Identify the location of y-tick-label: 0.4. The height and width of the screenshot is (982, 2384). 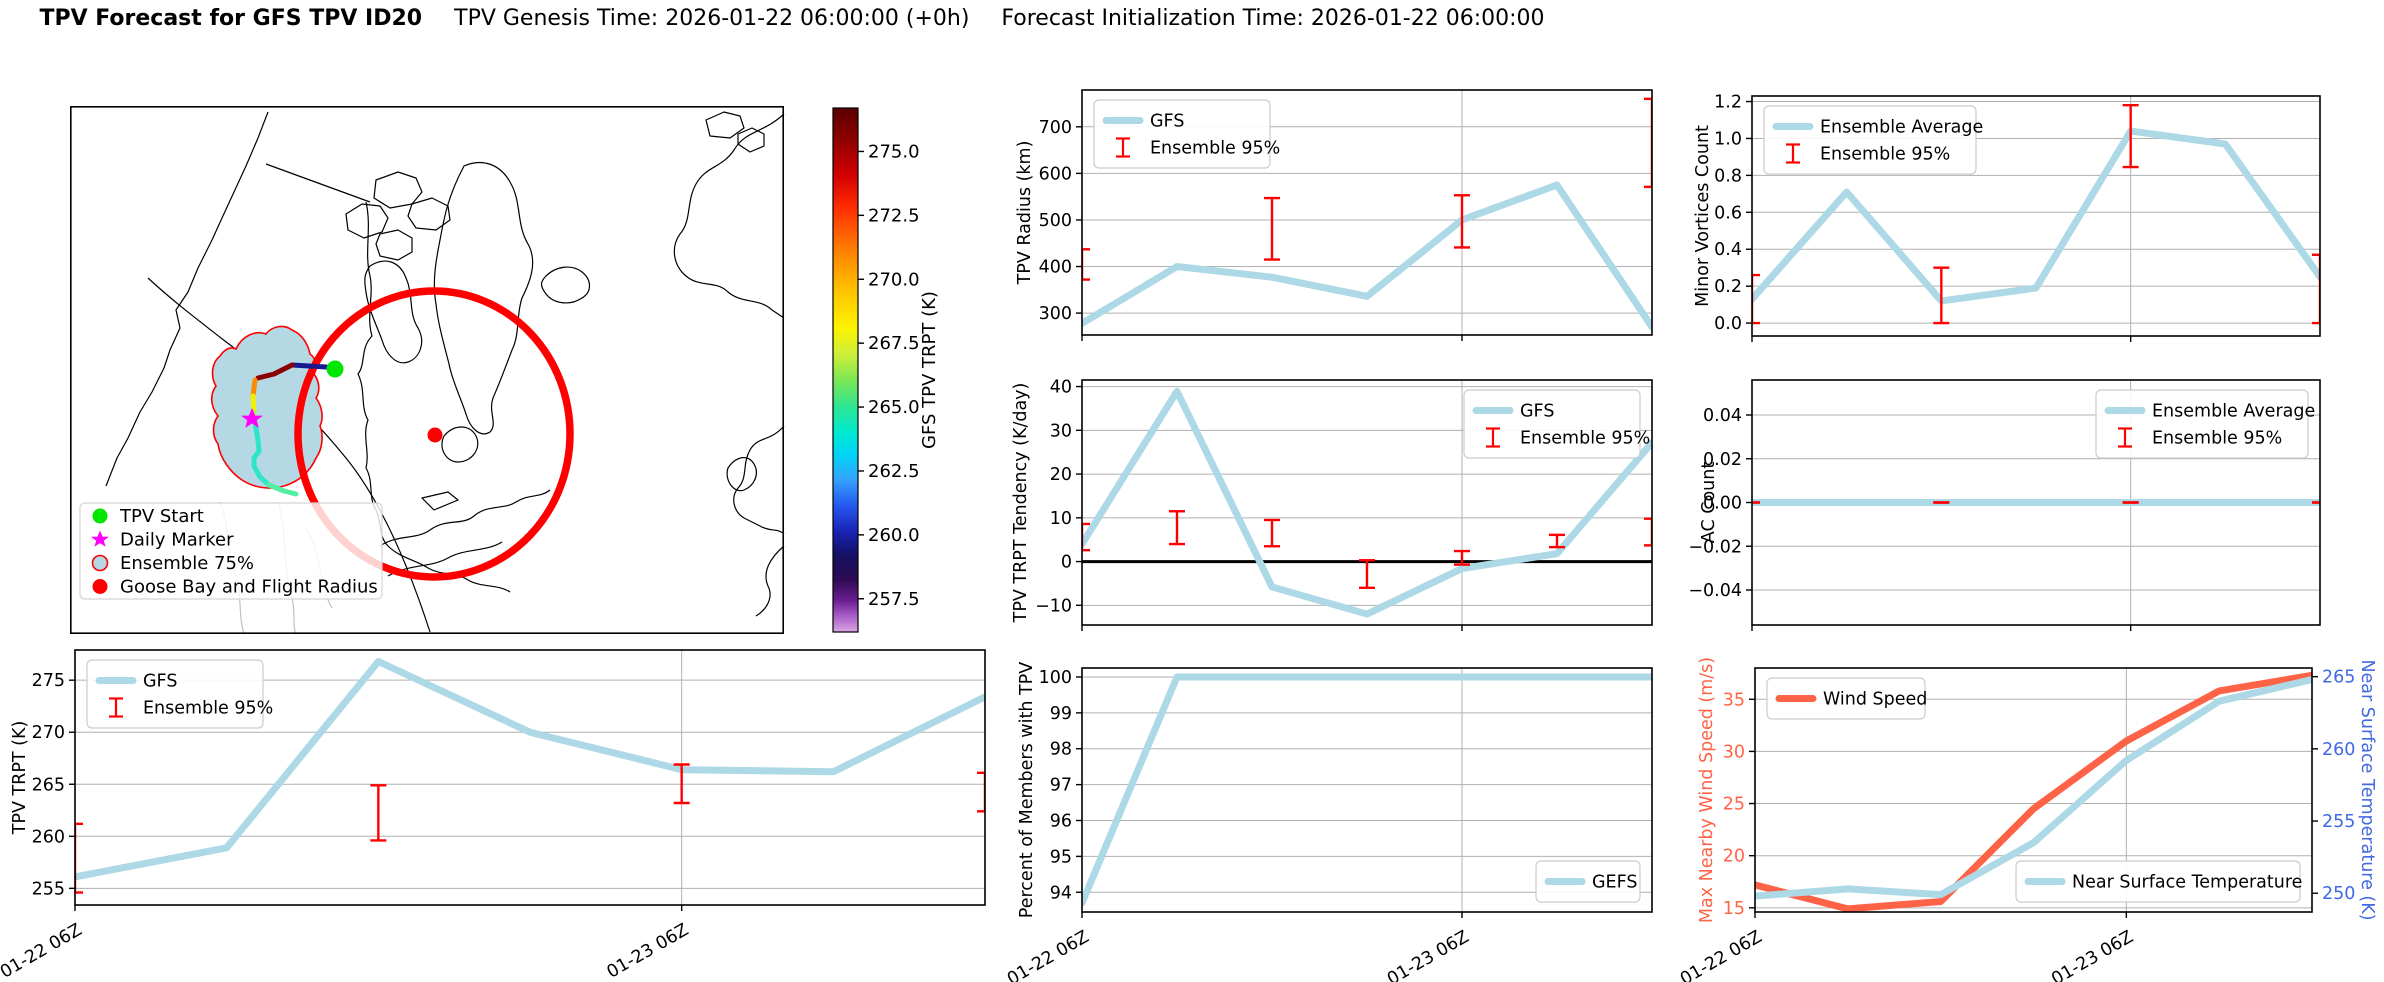
(1728, 250).